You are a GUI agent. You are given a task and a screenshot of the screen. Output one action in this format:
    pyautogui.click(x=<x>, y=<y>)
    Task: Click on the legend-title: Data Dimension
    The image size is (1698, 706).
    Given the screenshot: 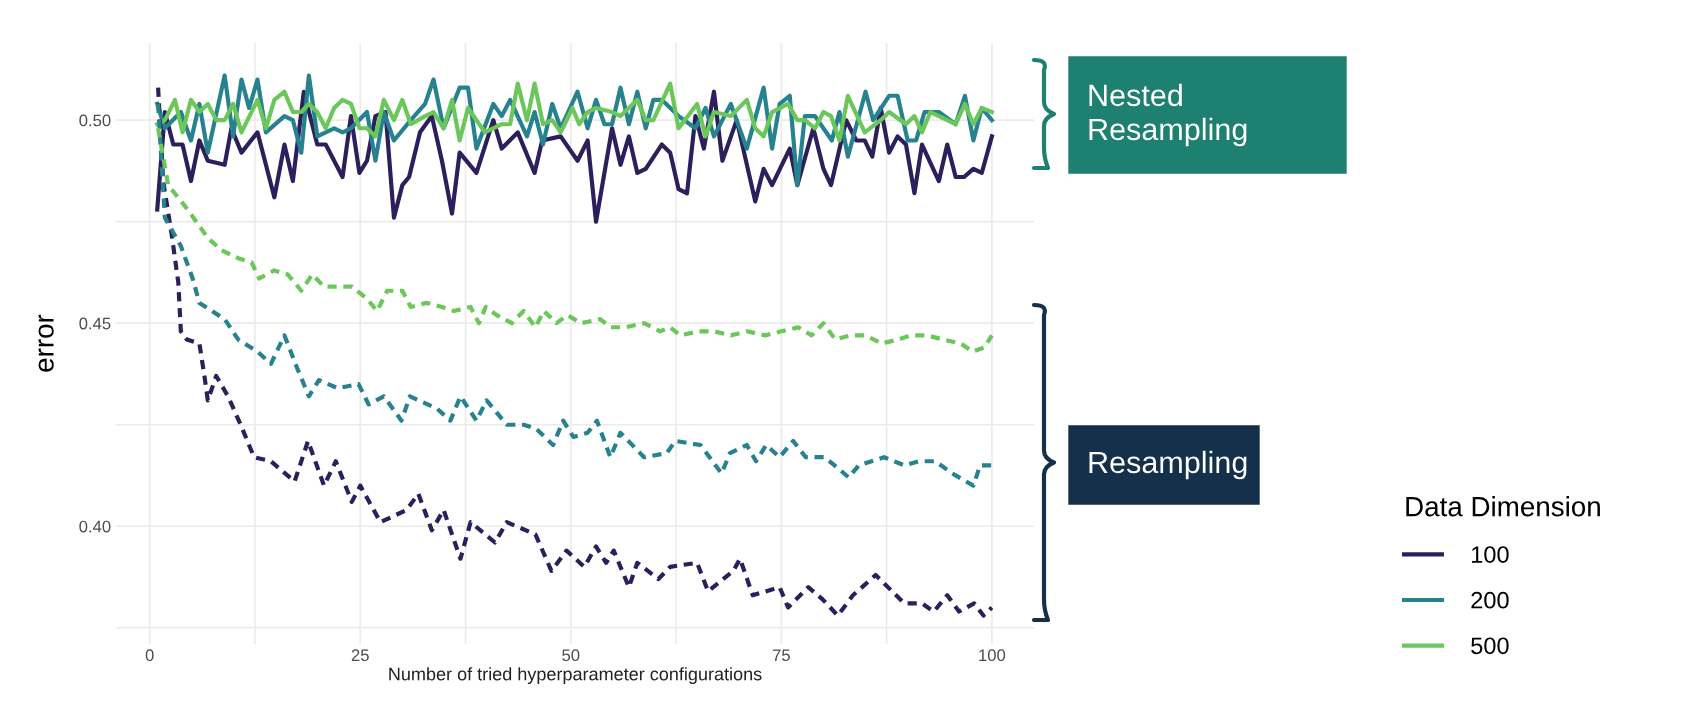 What is the action you would take?
    pyautogui.click(x=1503, y=506)
    